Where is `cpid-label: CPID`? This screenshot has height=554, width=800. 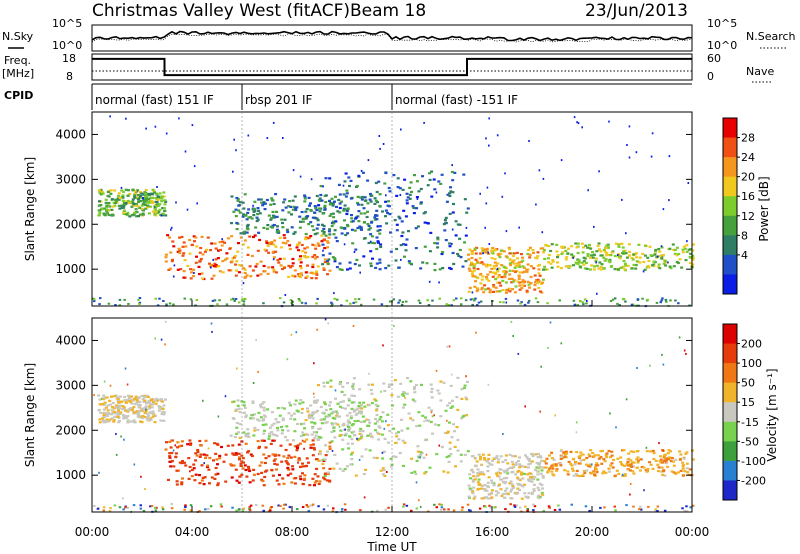 cpid-label: CPID is located at coordinates (18, 95).